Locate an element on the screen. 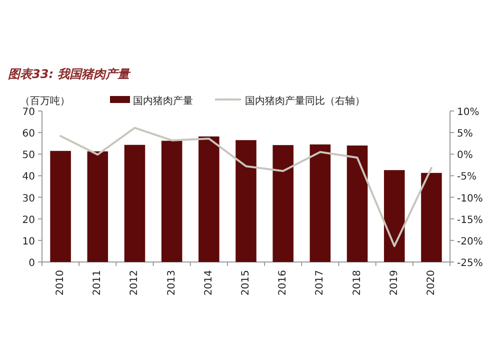  x-tick-label: 2017 is located at coordinates (320, 283).